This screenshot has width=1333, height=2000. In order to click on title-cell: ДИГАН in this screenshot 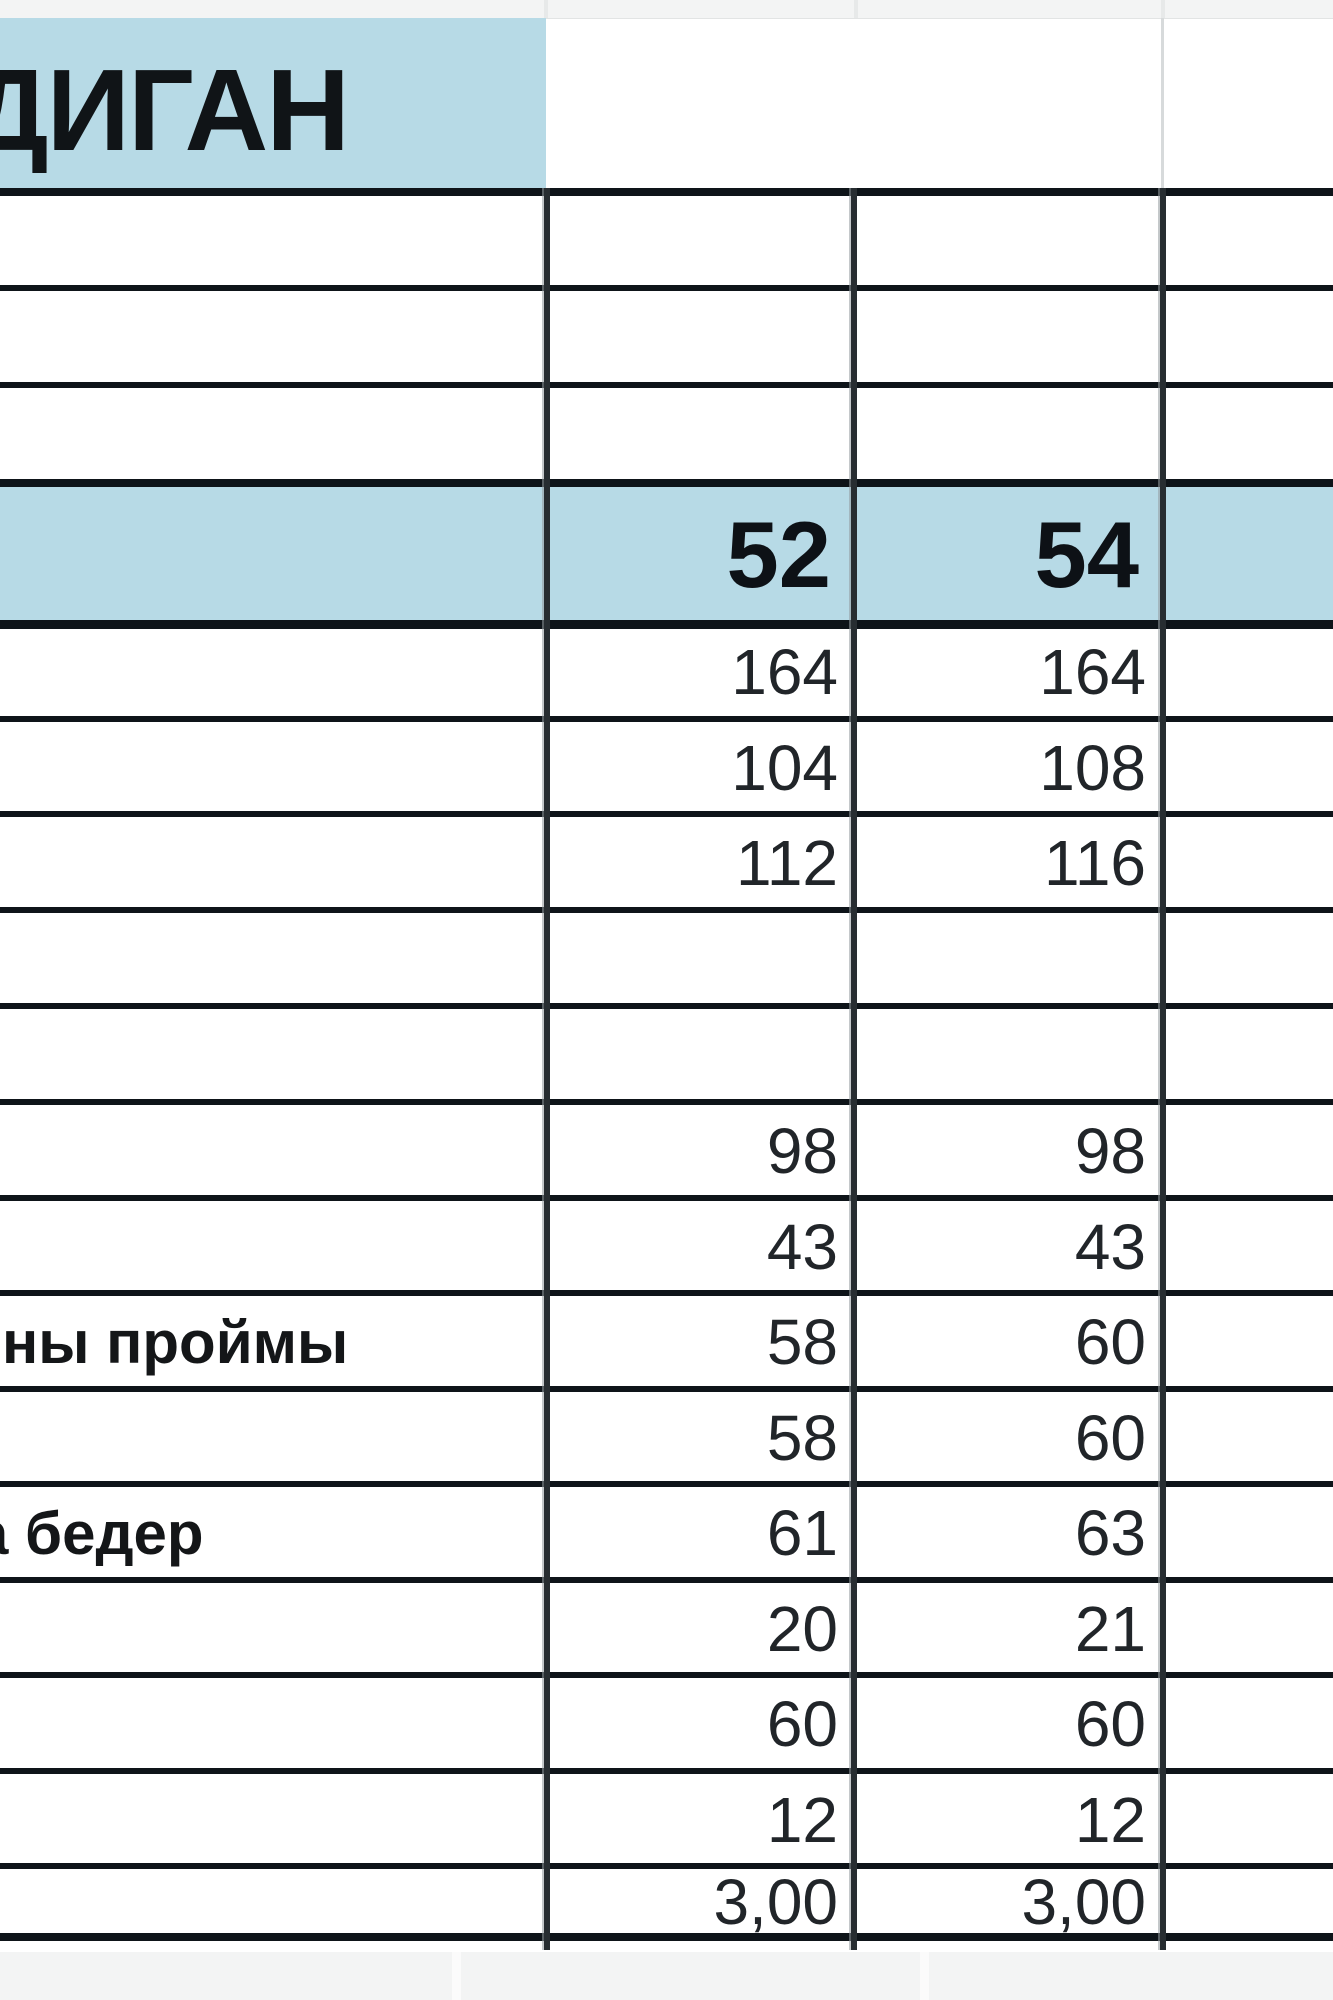, I will do `click(273, 105)`.